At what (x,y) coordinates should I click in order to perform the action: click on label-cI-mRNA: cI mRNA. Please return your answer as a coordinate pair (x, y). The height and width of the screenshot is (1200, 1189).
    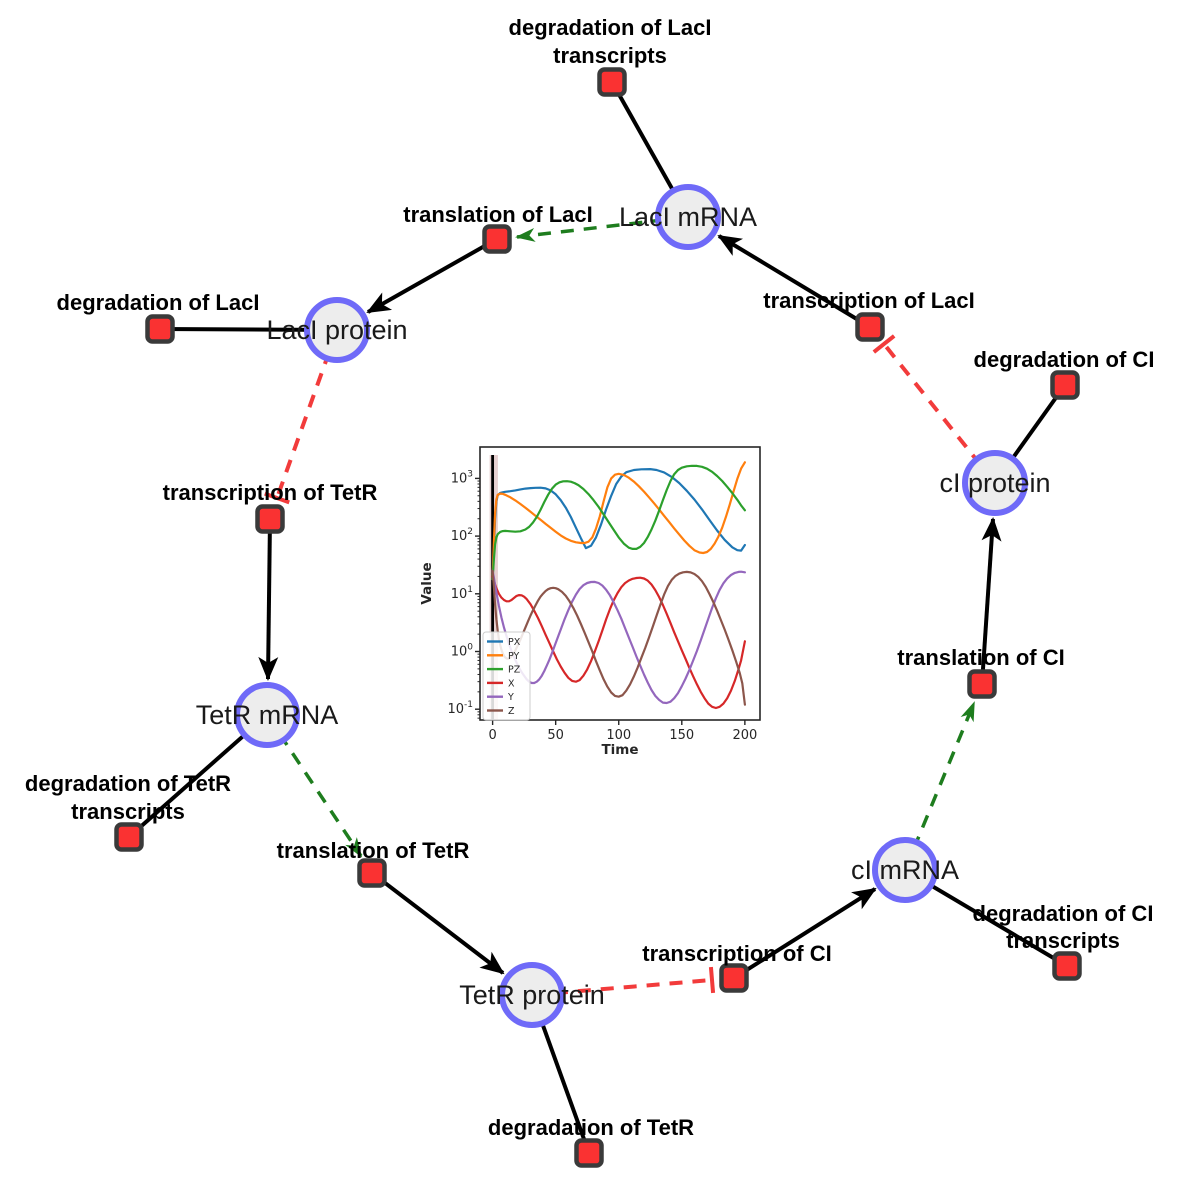
    Looking at the image, I should click on (905, 870).